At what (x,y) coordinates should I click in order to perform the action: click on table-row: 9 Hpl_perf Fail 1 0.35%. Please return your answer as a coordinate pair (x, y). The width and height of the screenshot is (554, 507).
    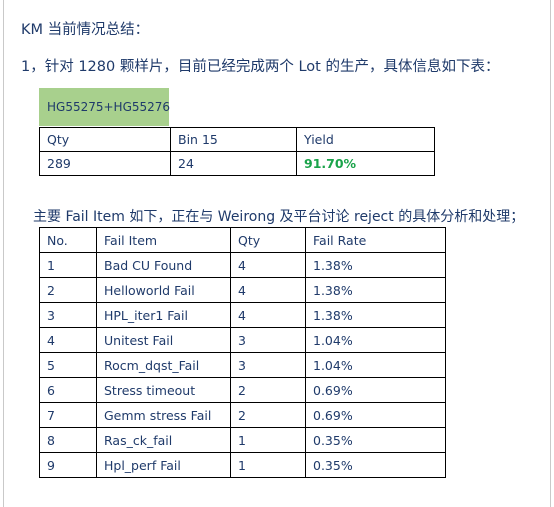
    Looking at the image, I should click on (242, 465).